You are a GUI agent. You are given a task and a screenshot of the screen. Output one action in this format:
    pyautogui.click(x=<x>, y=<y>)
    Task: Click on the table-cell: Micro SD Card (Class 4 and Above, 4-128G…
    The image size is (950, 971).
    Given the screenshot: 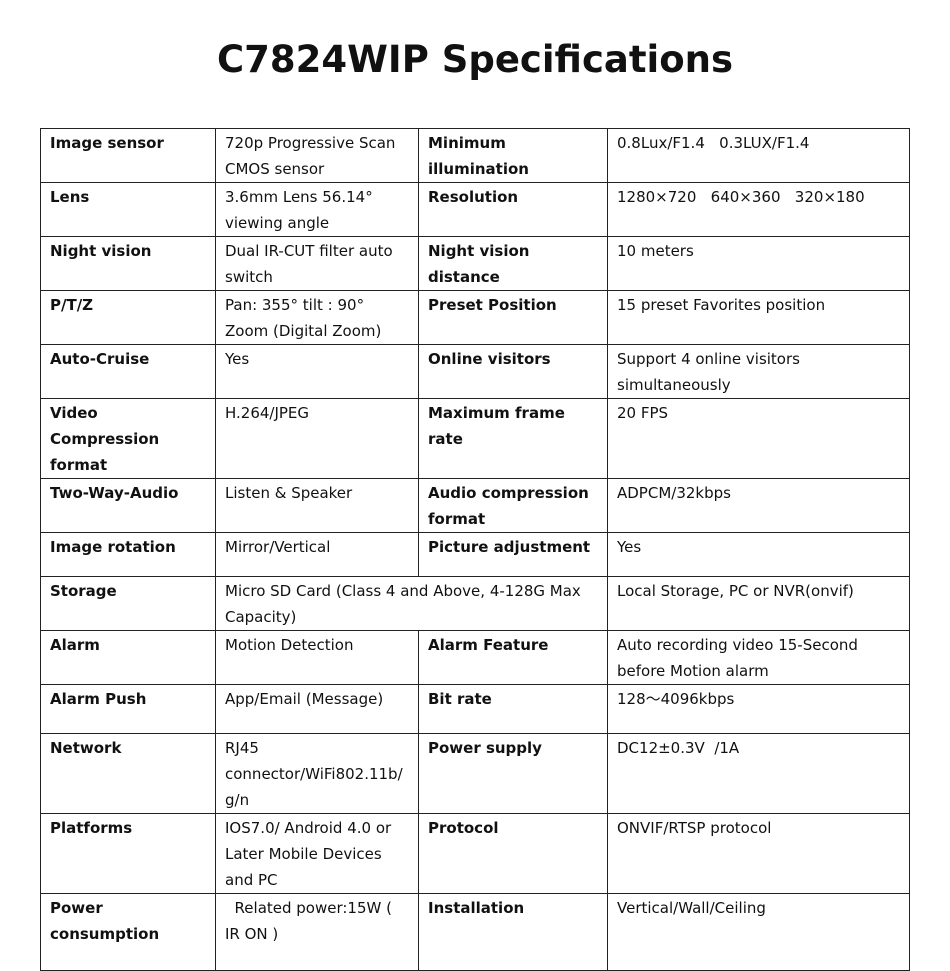 What is the action you would take?
    pyautogui.click(x=411, y=603)
    